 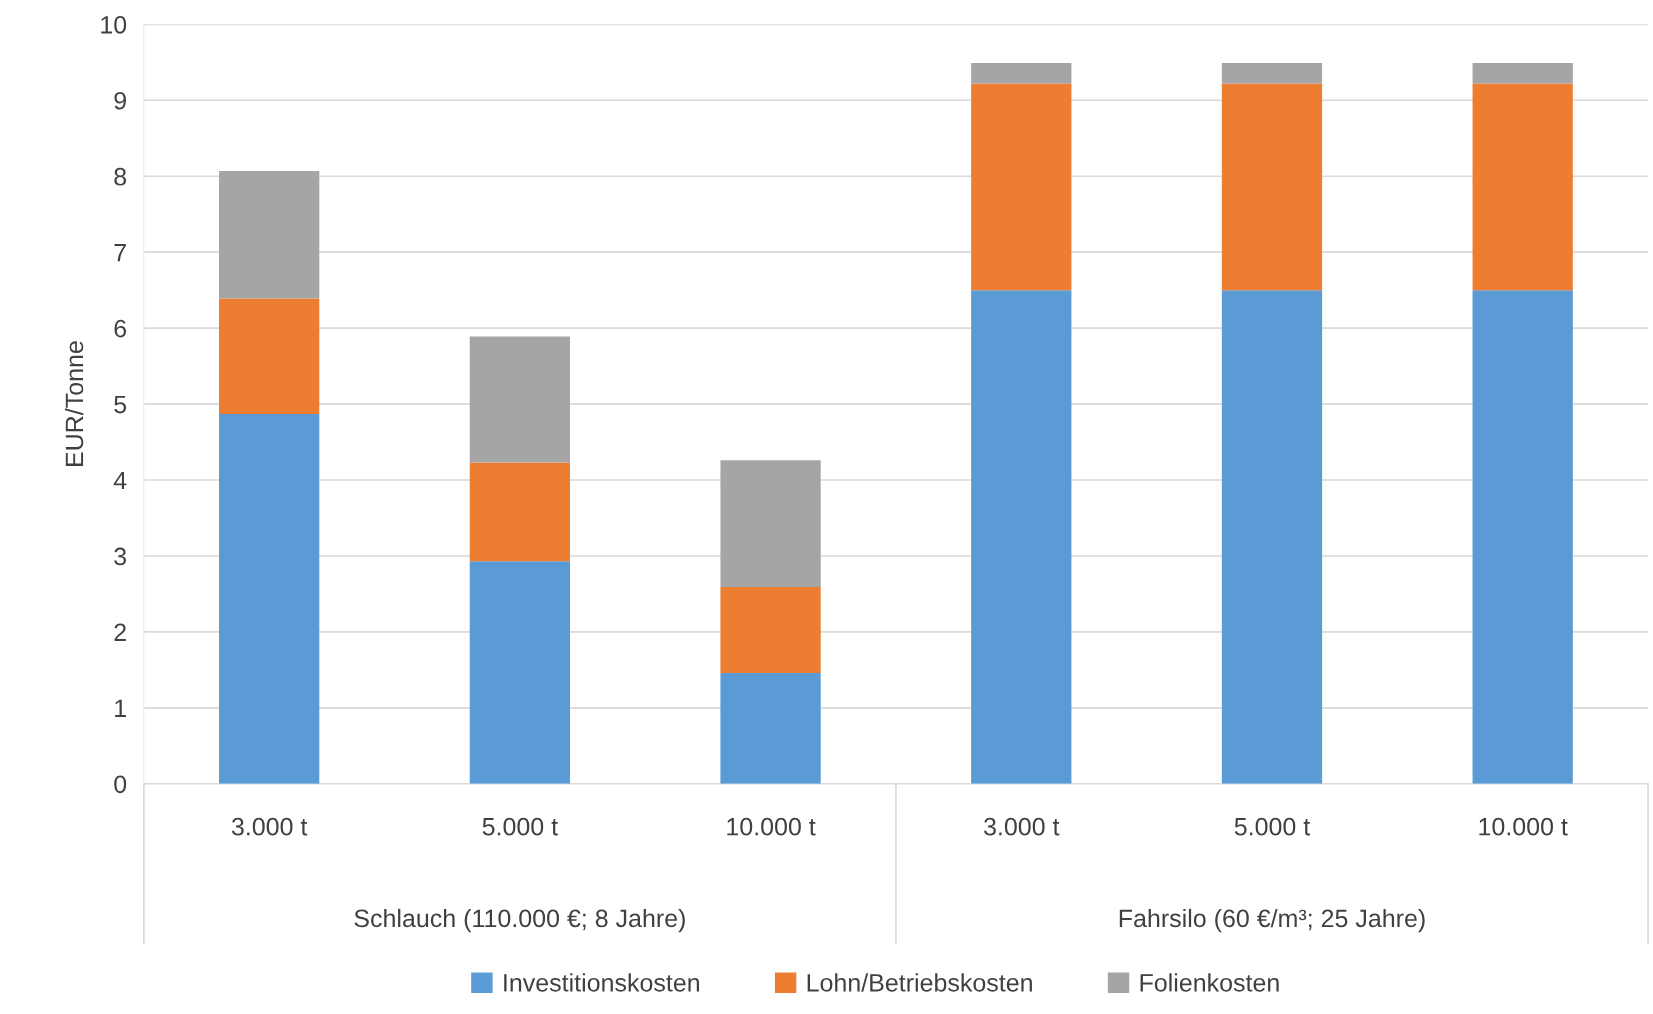 What do you see at coordinates (120, 253) in the screenshot?
I see `y-tick-label: 7` at bounding box center [120, 253].